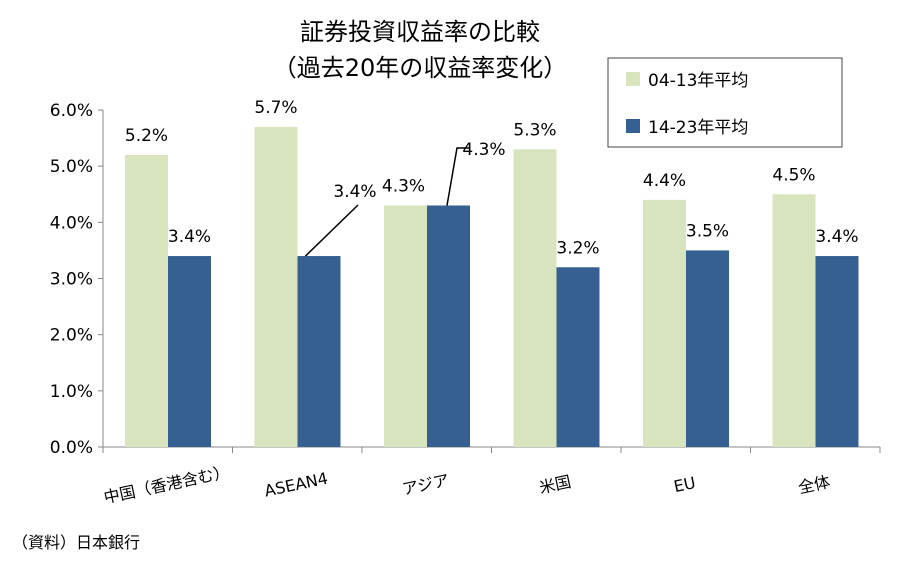  What do you see at coordinates (425, 484) in the screenshot?
I see `x-tick-label: アジア` at bounding box center [425, 484].